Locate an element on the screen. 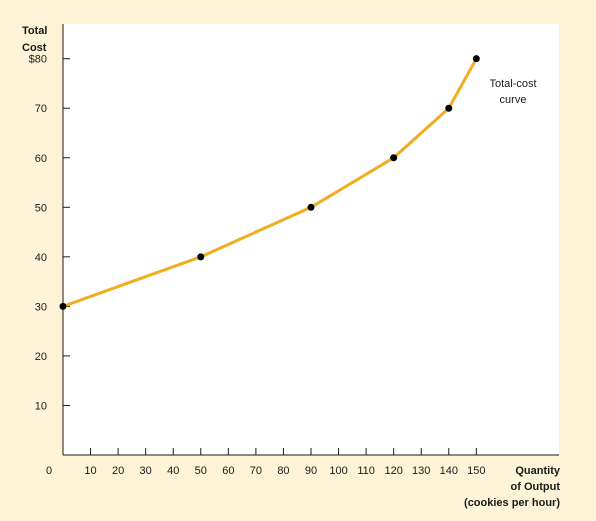  x-axis-title: (cookies per hour) is located at coordinates (512, 503).